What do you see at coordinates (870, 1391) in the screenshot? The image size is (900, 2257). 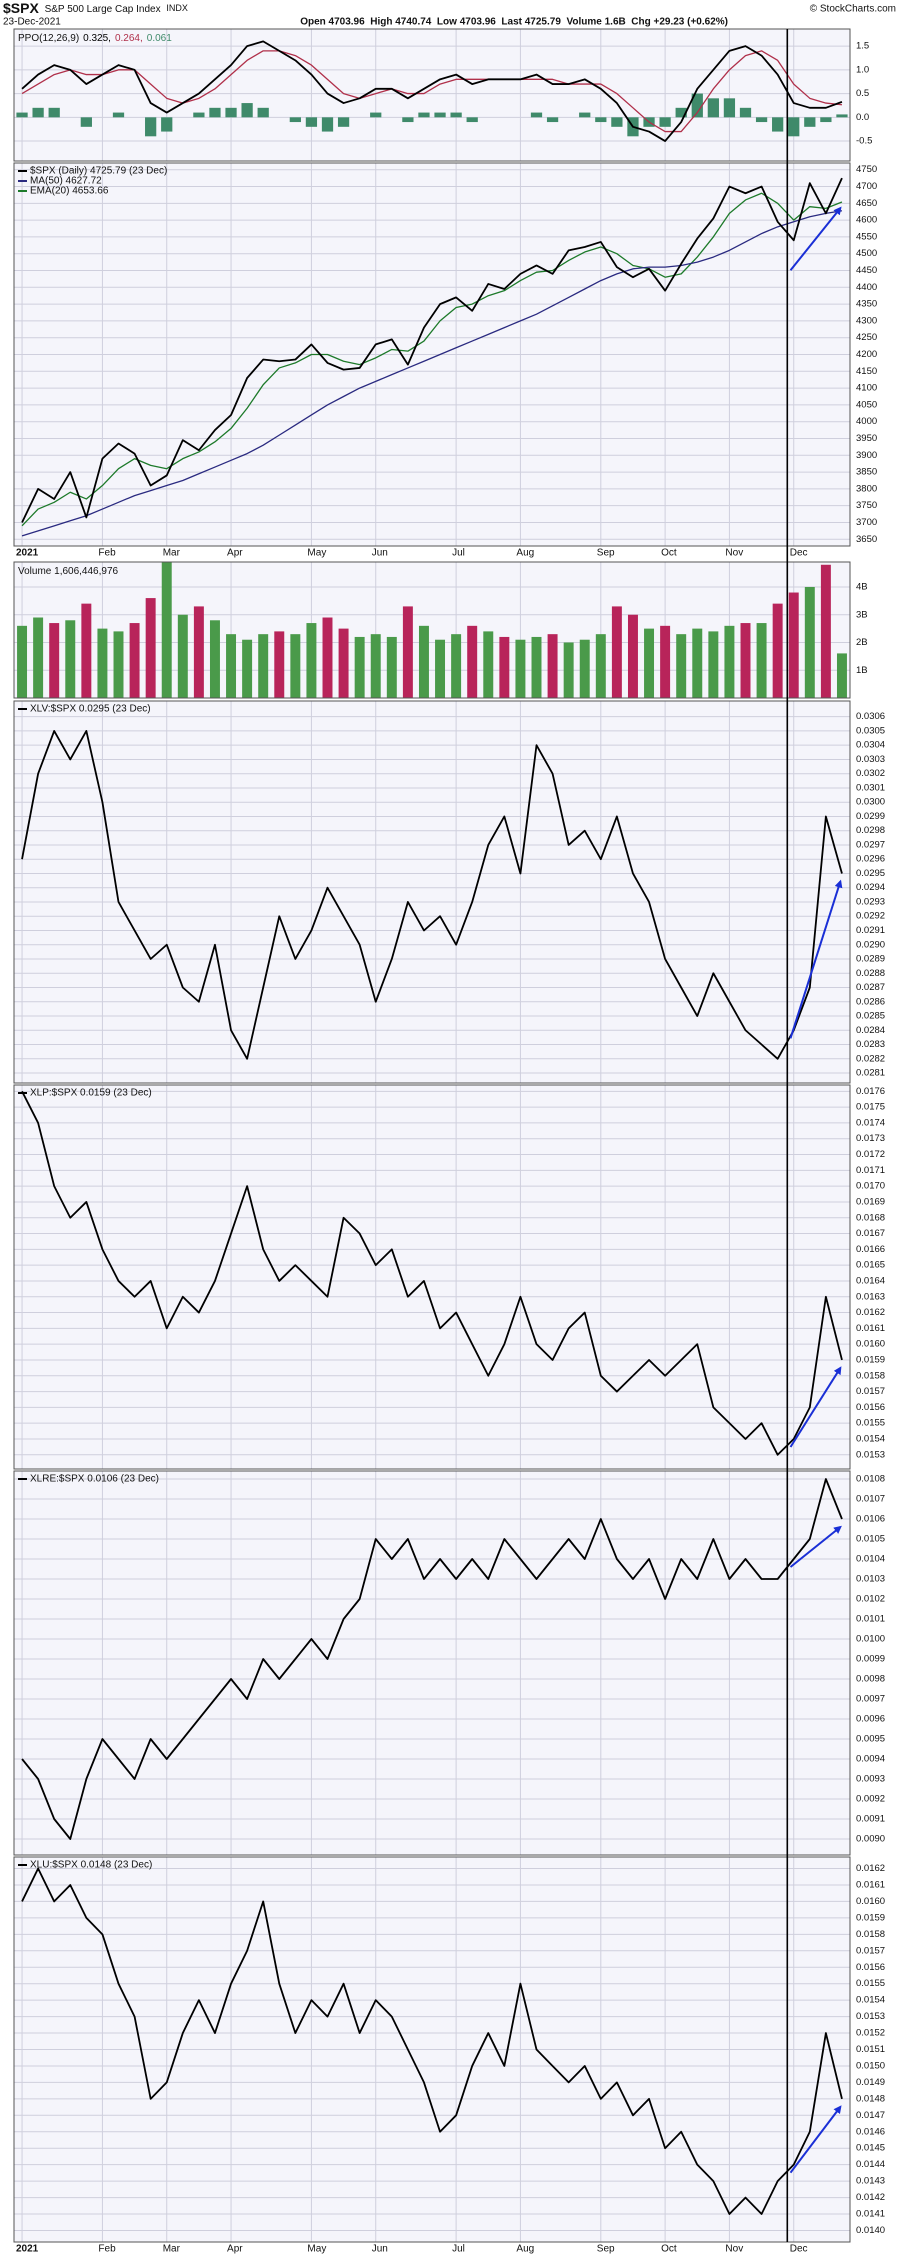 I see `y-tick-label: 0.0157` at bounding box center [870, 1391].